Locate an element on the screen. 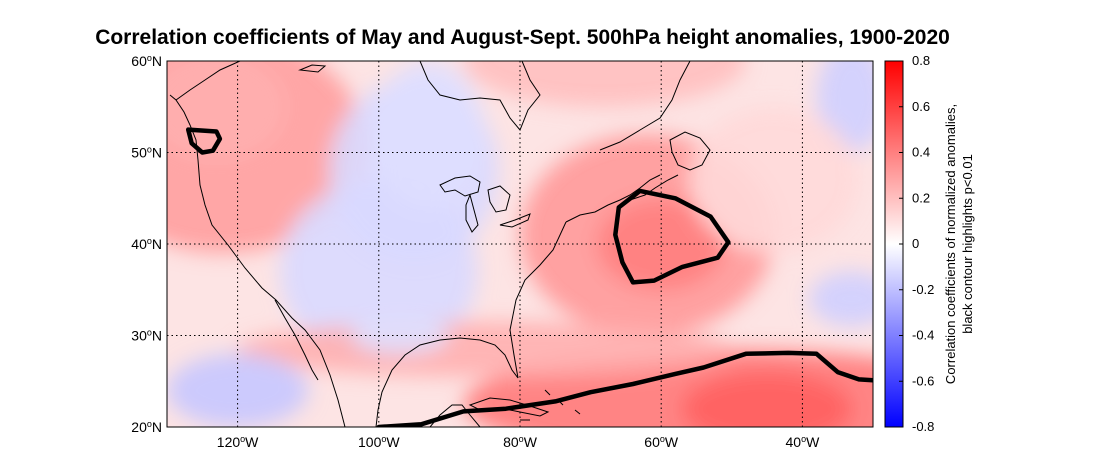 The image size is (1100, 450). lon-label: 40oW is located at coordinates (802, 442).